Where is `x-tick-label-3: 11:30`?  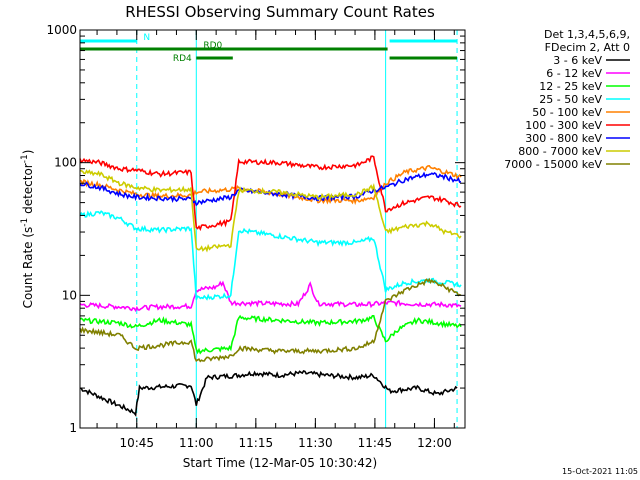
x-tick-label-3: 11:30 is located at coordinates (315, 443).